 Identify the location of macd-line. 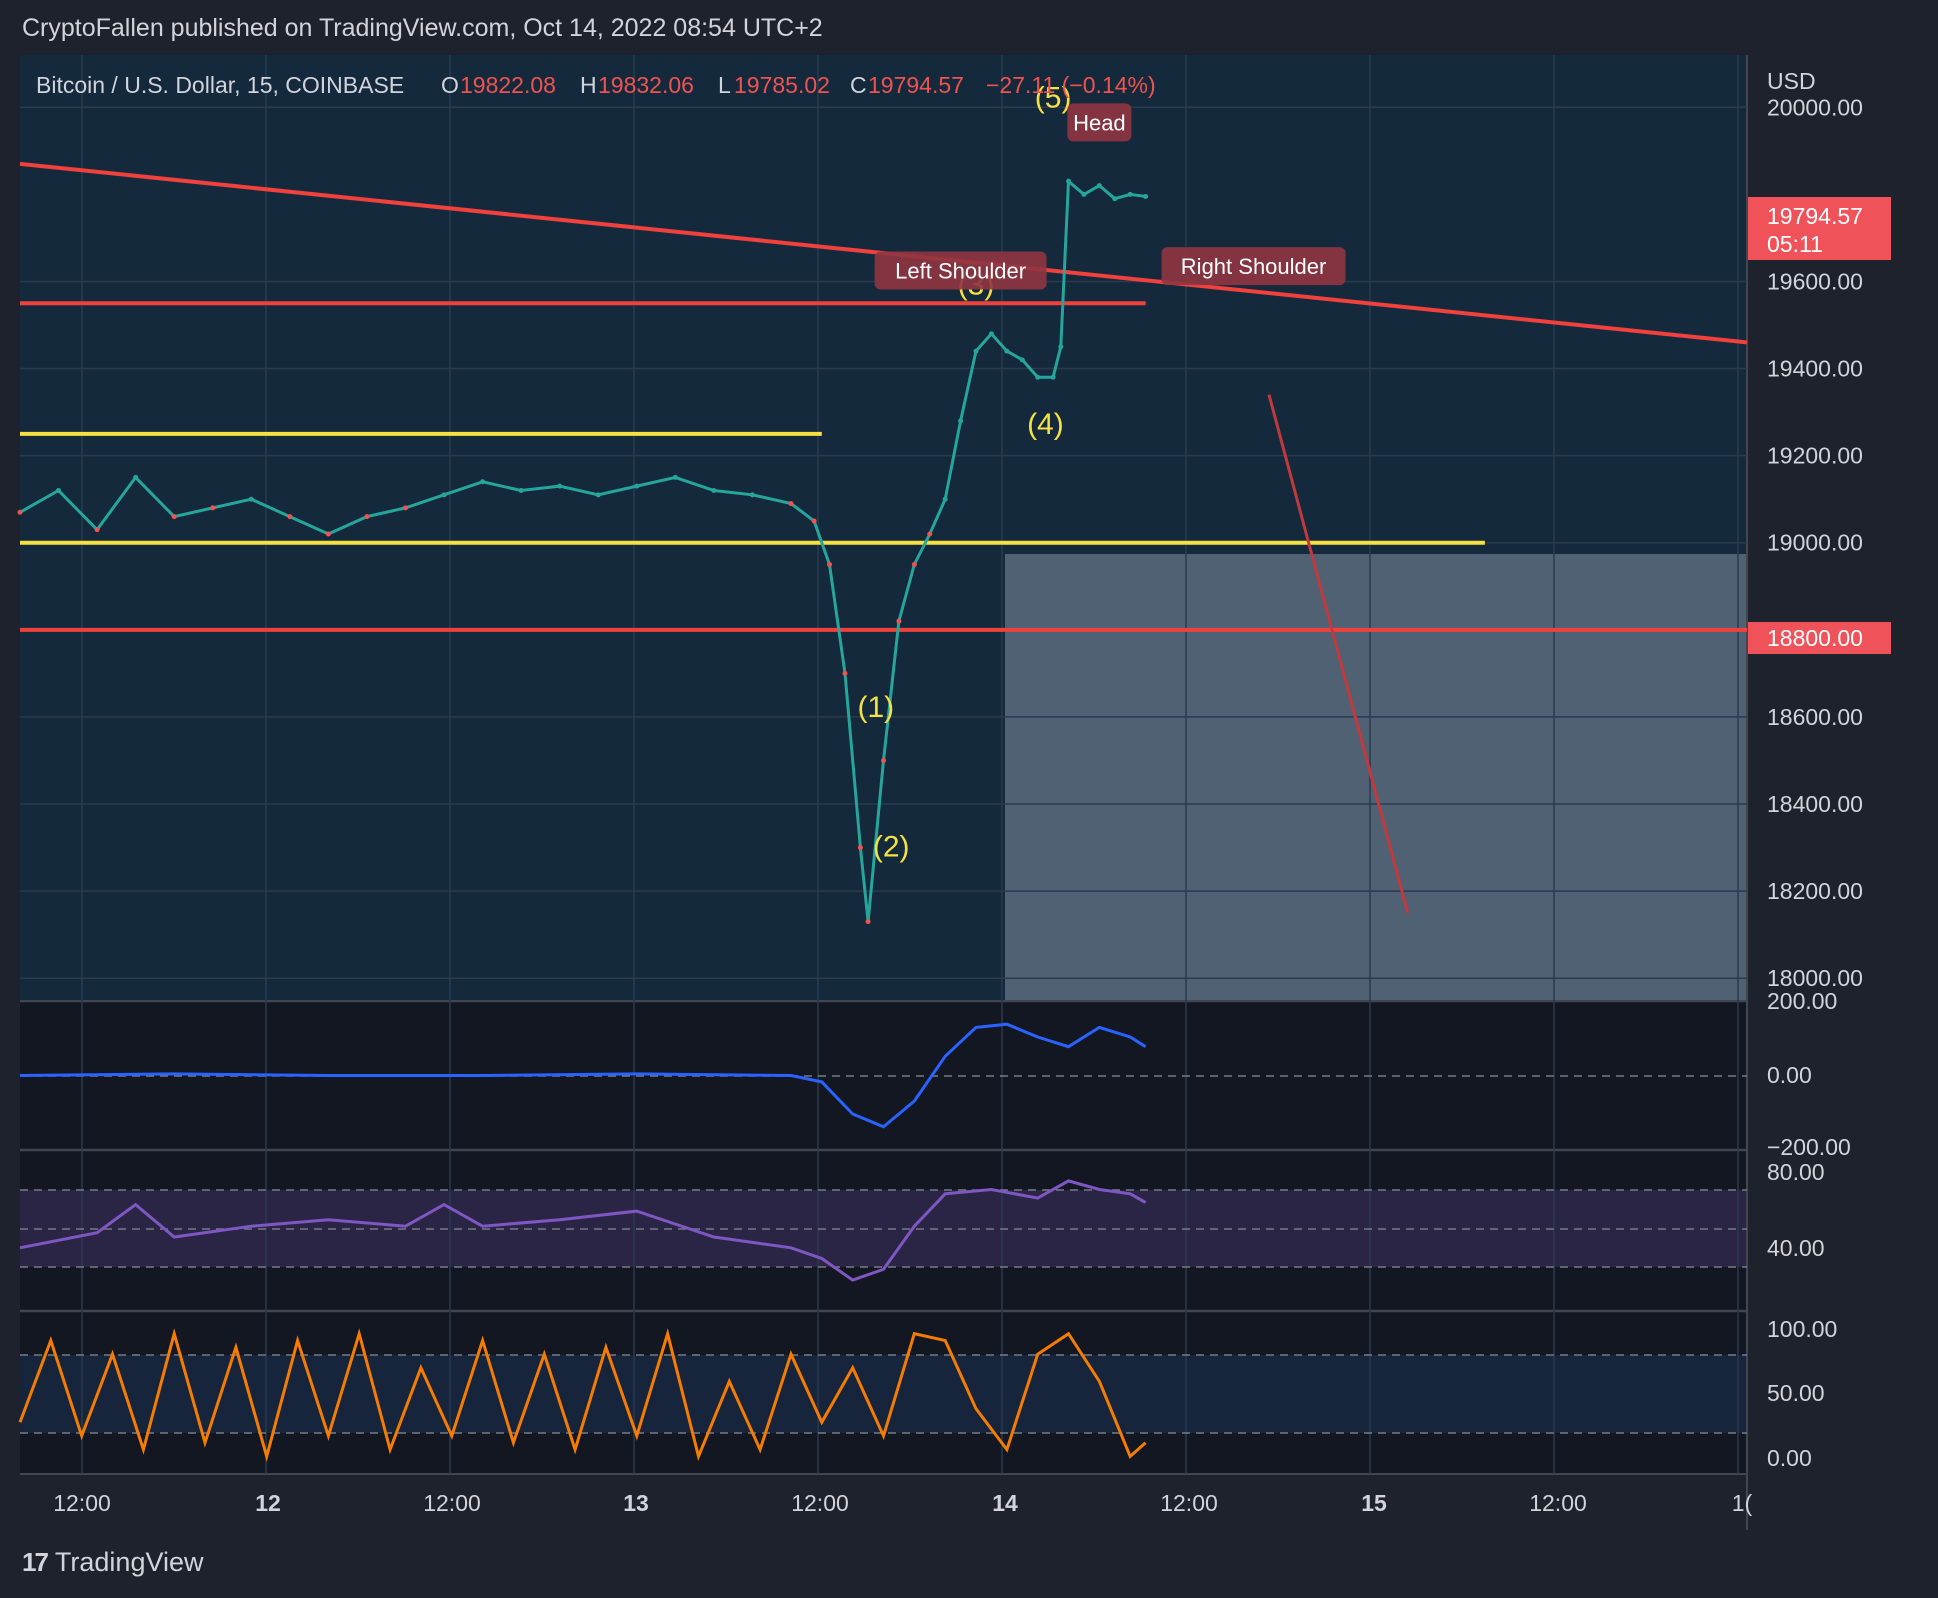
(583, 1075).